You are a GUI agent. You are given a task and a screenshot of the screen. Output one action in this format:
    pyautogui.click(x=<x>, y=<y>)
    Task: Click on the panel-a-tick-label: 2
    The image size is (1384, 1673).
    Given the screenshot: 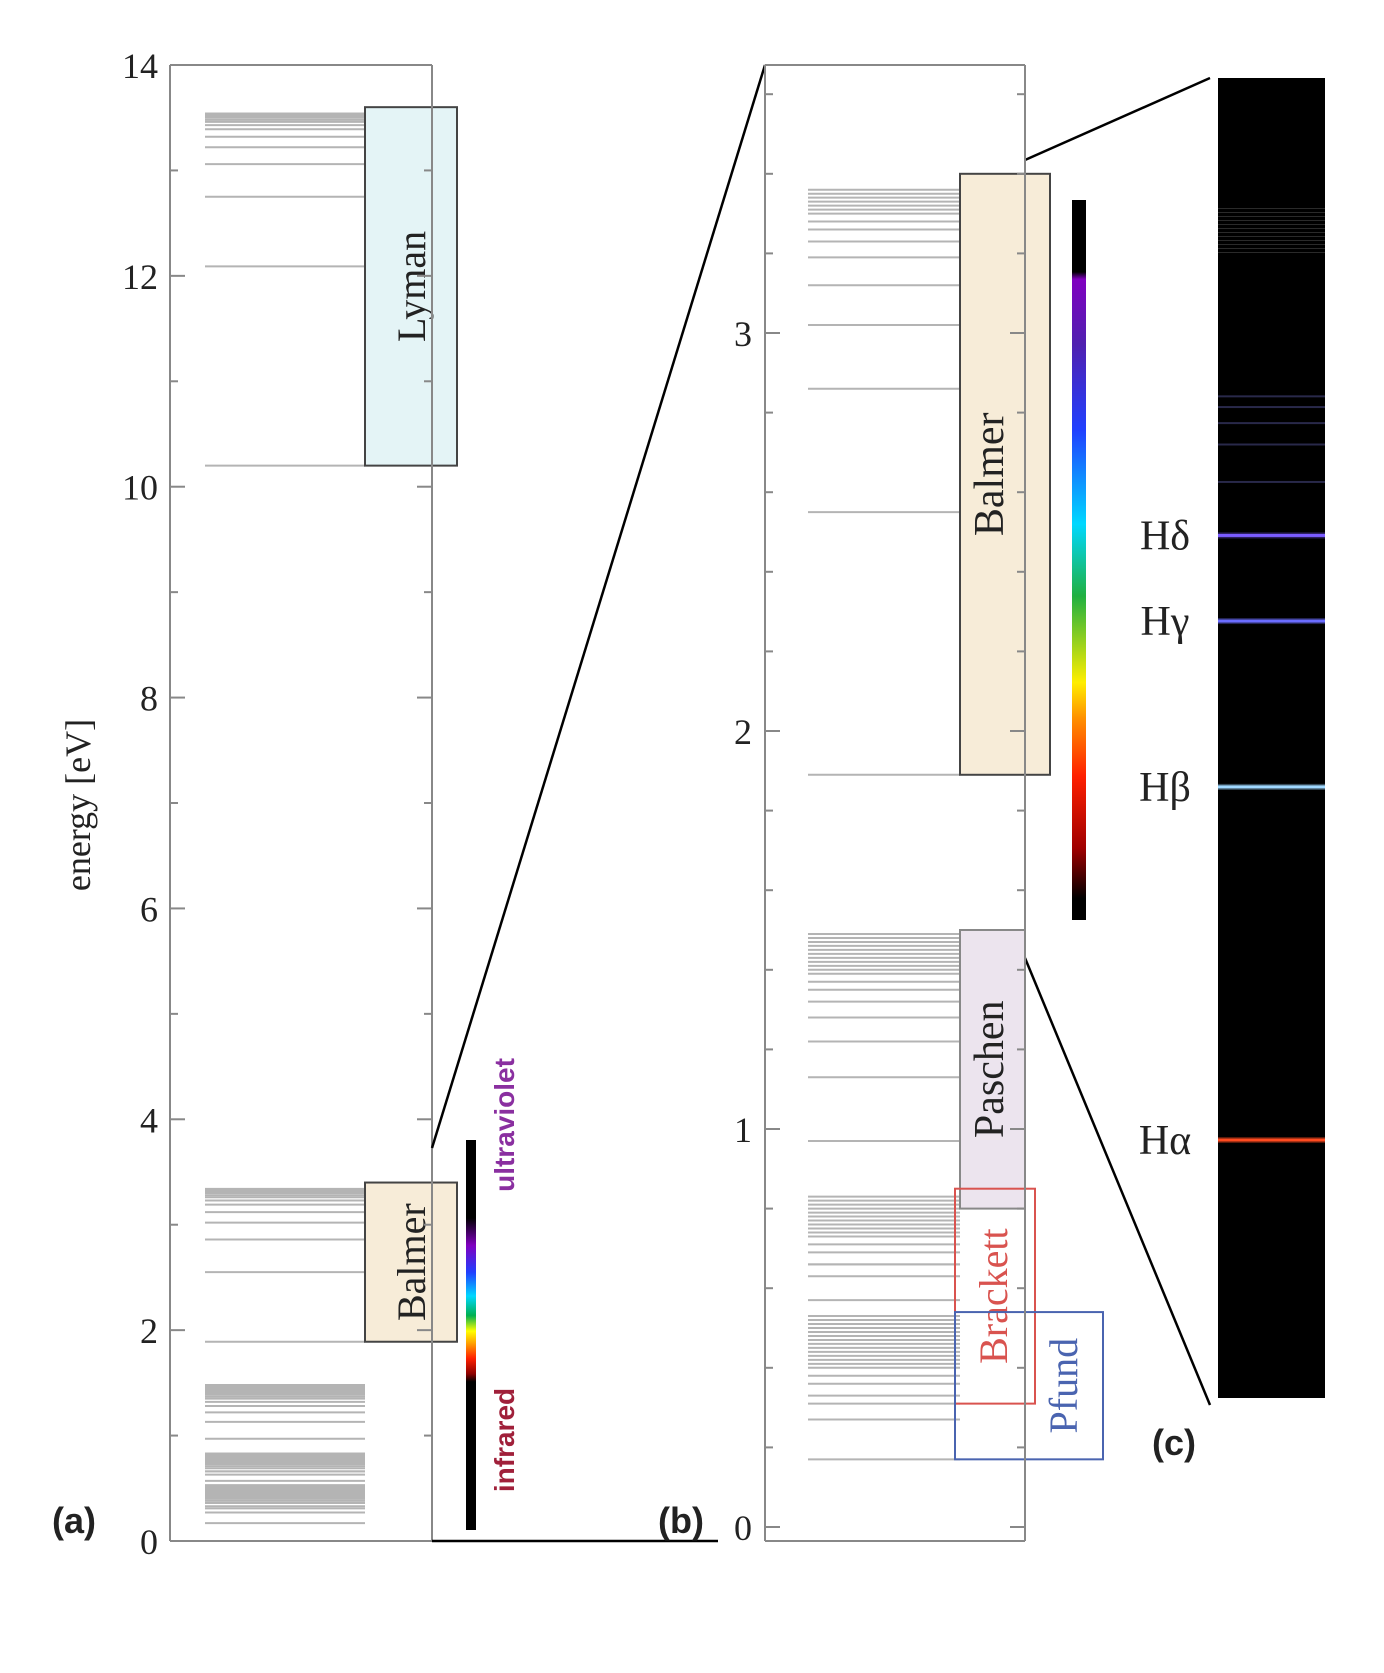 What is the action you would take?
    pyautogui.click(x=149, y=1331)
    